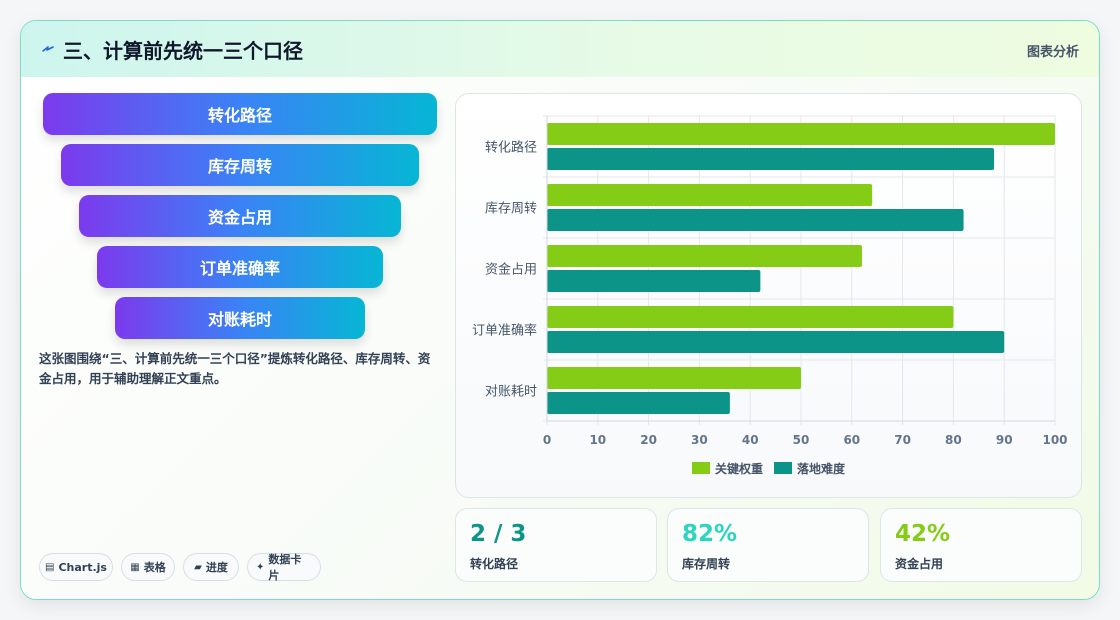 The image size is (1120, 620). What do you see at coordinates (494, 564) in the screenshot?
I see `stat-label: 转化路径` at bounding box center [494, 564].